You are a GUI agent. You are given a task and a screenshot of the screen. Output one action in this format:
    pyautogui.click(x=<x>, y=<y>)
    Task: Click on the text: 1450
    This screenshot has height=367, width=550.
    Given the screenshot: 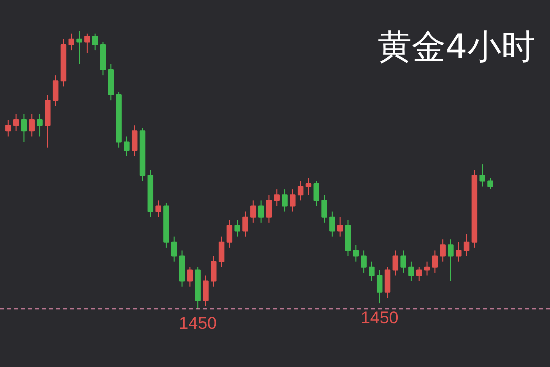 What is the action you would take?
    pyautogui.click(x=198, y=324)
    